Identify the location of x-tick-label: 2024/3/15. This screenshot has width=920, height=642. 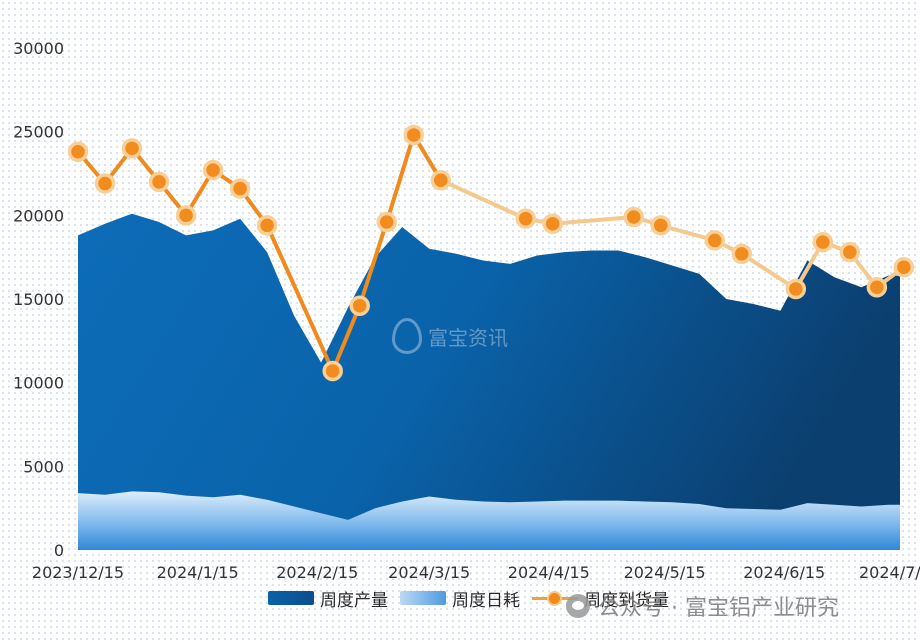
(429, 572).